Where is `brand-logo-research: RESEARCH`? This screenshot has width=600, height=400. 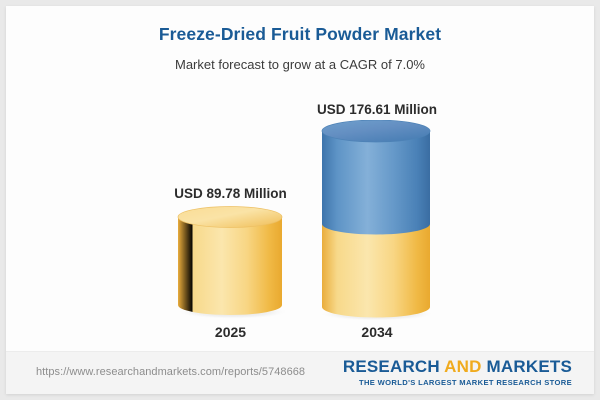 brand-logo-research: RESEARCH is located at coordinates (393, 366).